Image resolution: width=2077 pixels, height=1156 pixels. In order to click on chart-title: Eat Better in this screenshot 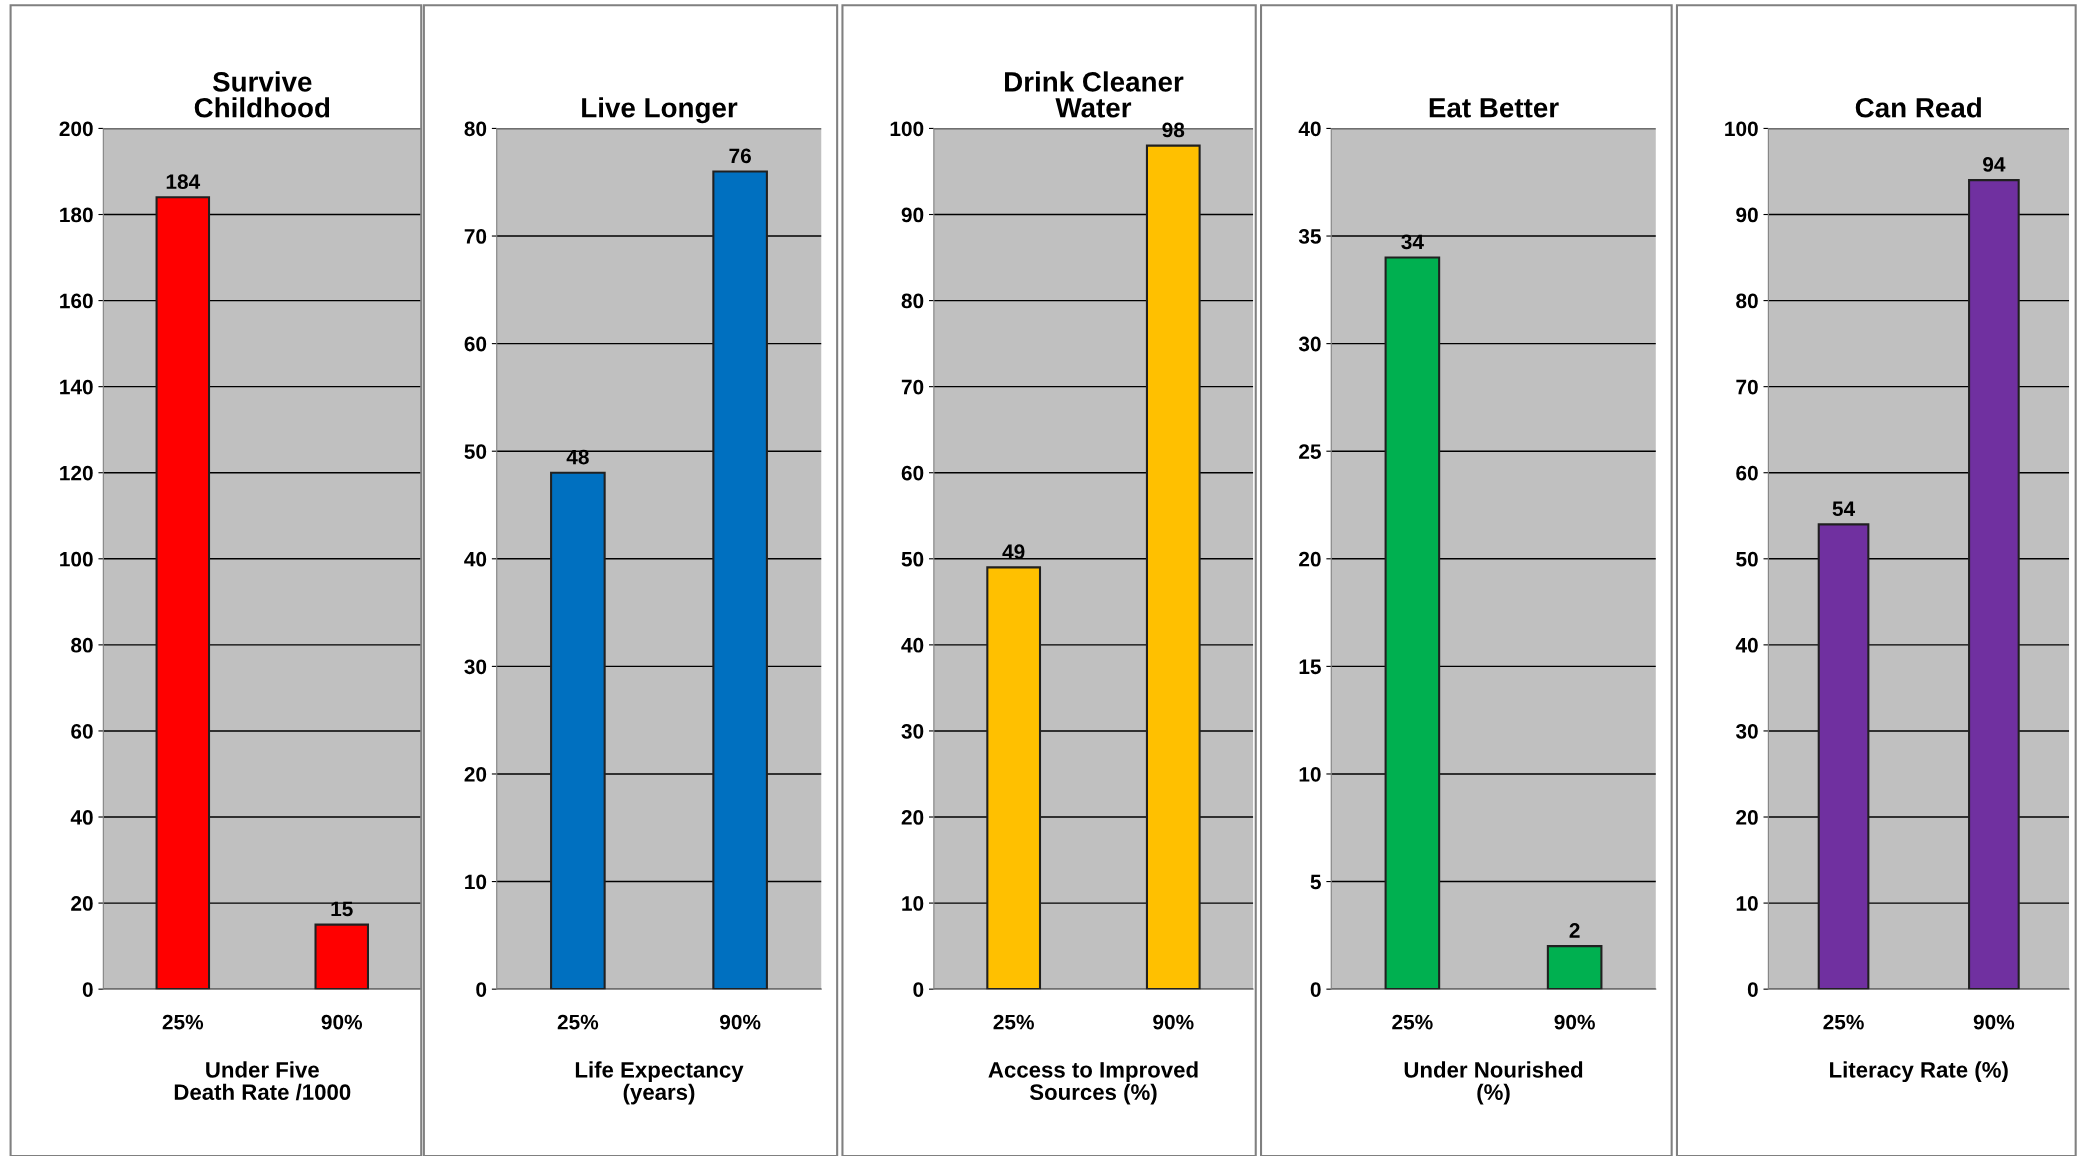, I will do `click(1494, 108)`.